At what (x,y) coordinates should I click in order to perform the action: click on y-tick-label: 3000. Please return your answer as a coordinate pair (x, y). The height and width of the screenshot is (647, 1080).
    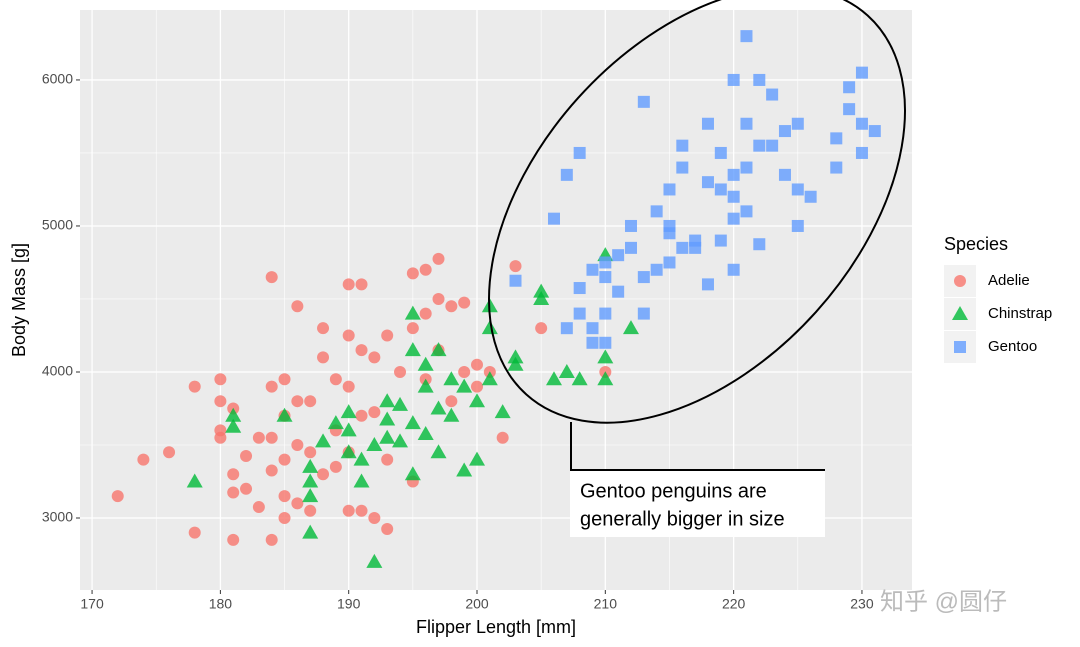
    Looking at the image, I should click on (57, 517).